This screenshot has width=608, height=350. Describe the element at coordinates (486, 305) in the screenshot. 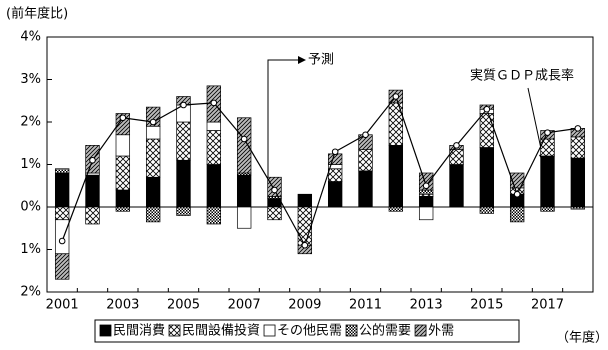

I see `x-tick-label: 2015` at that location.